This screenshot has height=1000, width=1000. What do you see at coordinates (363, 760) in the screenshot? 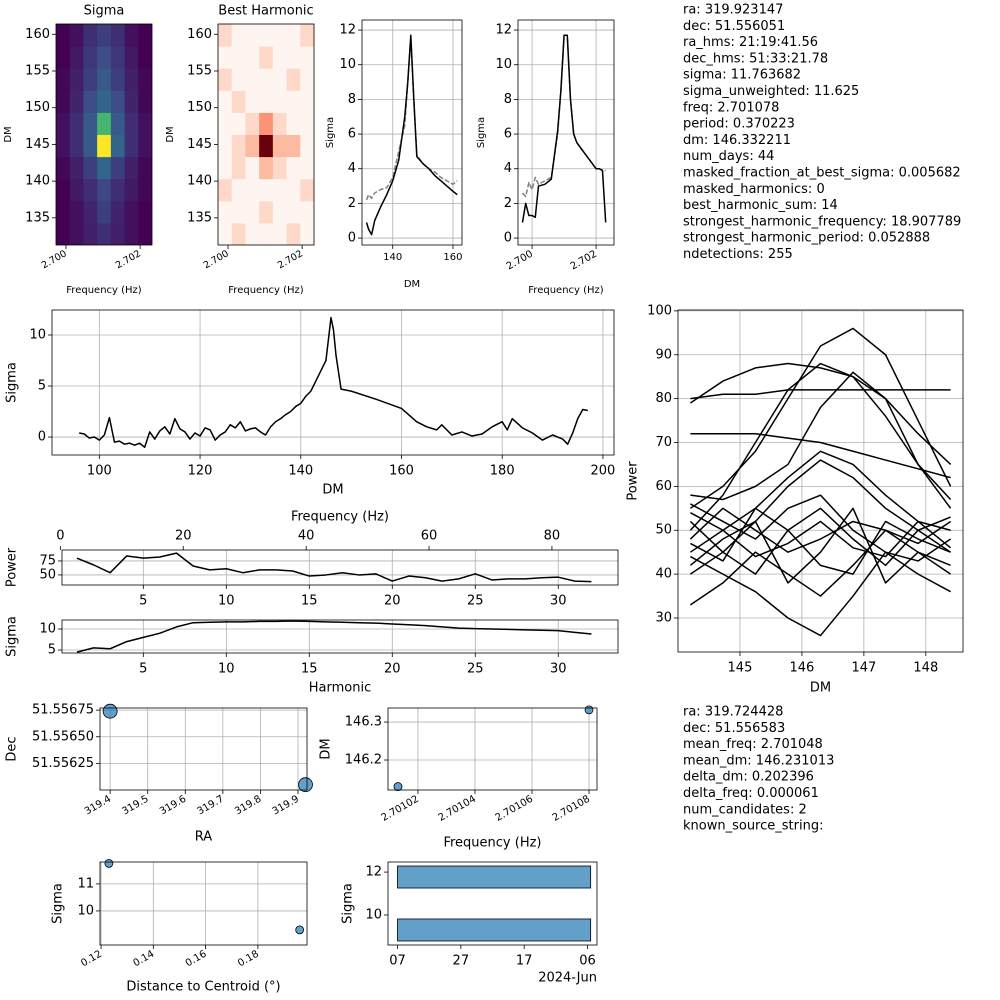
I see `y-tick-label: 146.2` at bounding box center [363, 760].